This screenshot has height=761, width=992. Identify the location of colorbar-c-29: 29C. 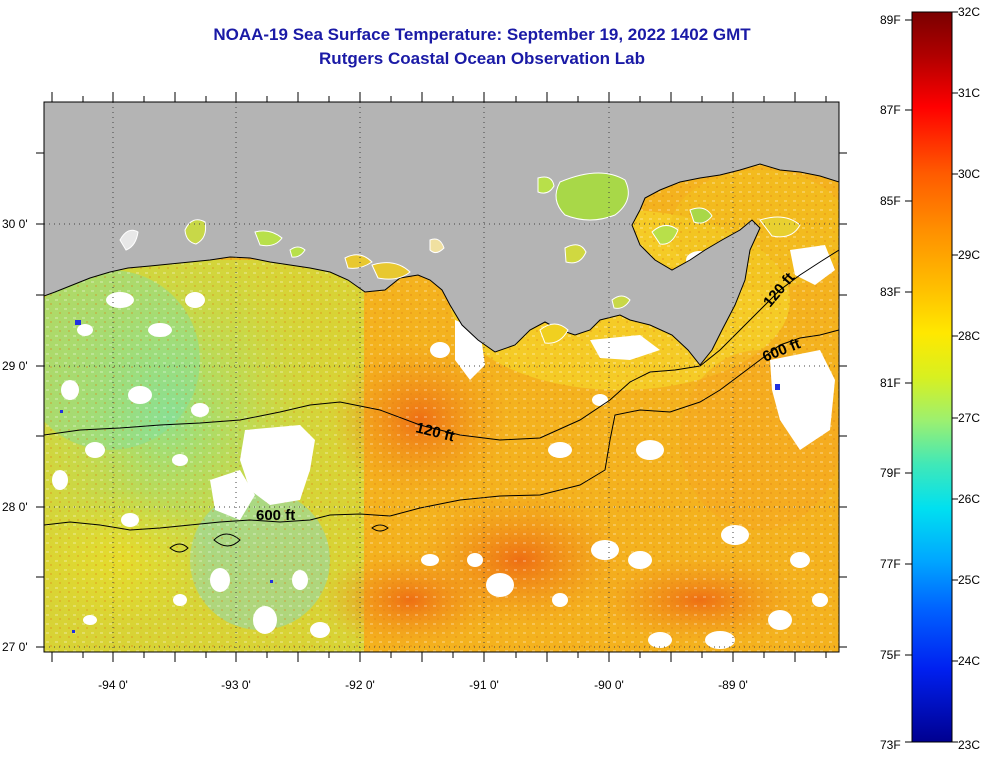
(969, 255).